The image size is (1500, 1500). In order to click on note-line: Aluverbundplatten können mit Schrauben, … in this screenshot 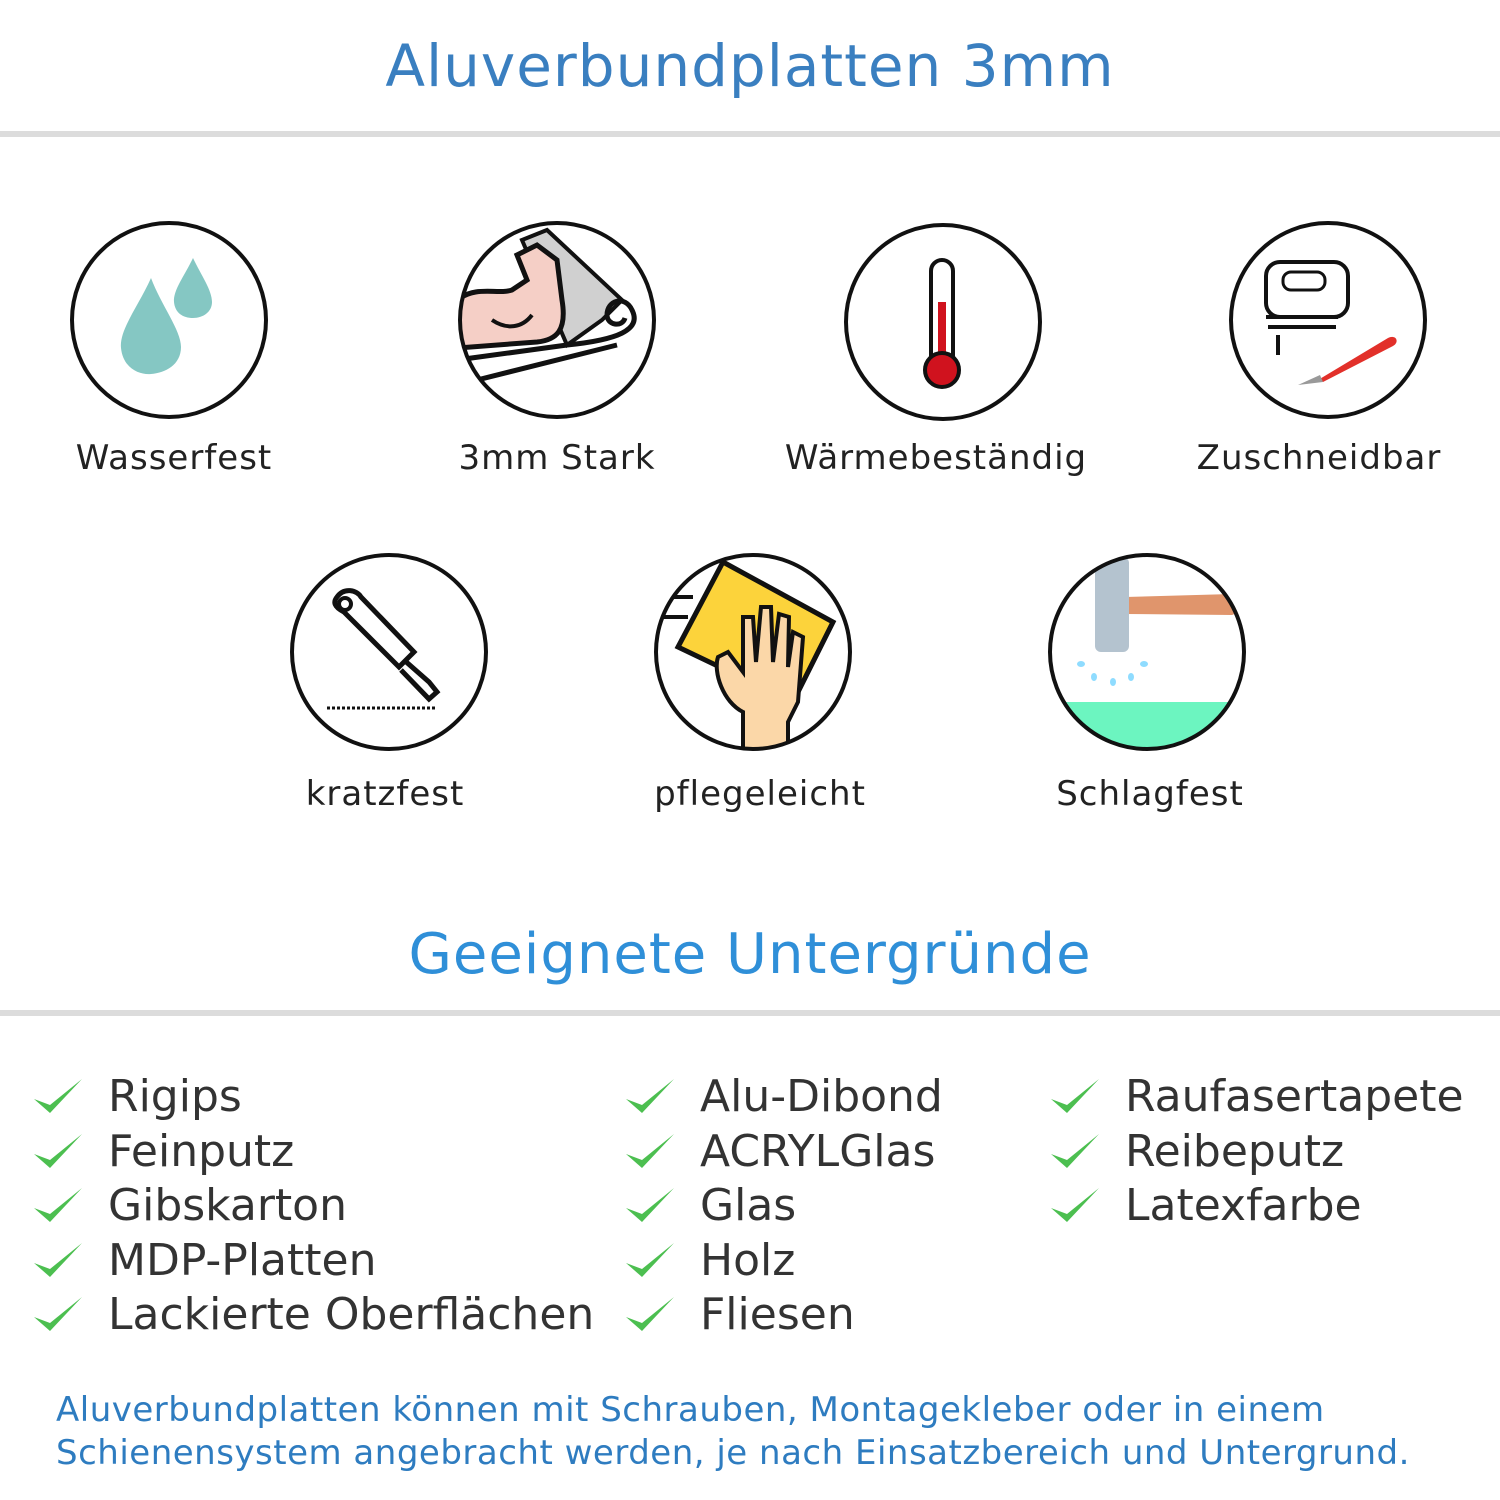, I will do `click(690, 1410)`.